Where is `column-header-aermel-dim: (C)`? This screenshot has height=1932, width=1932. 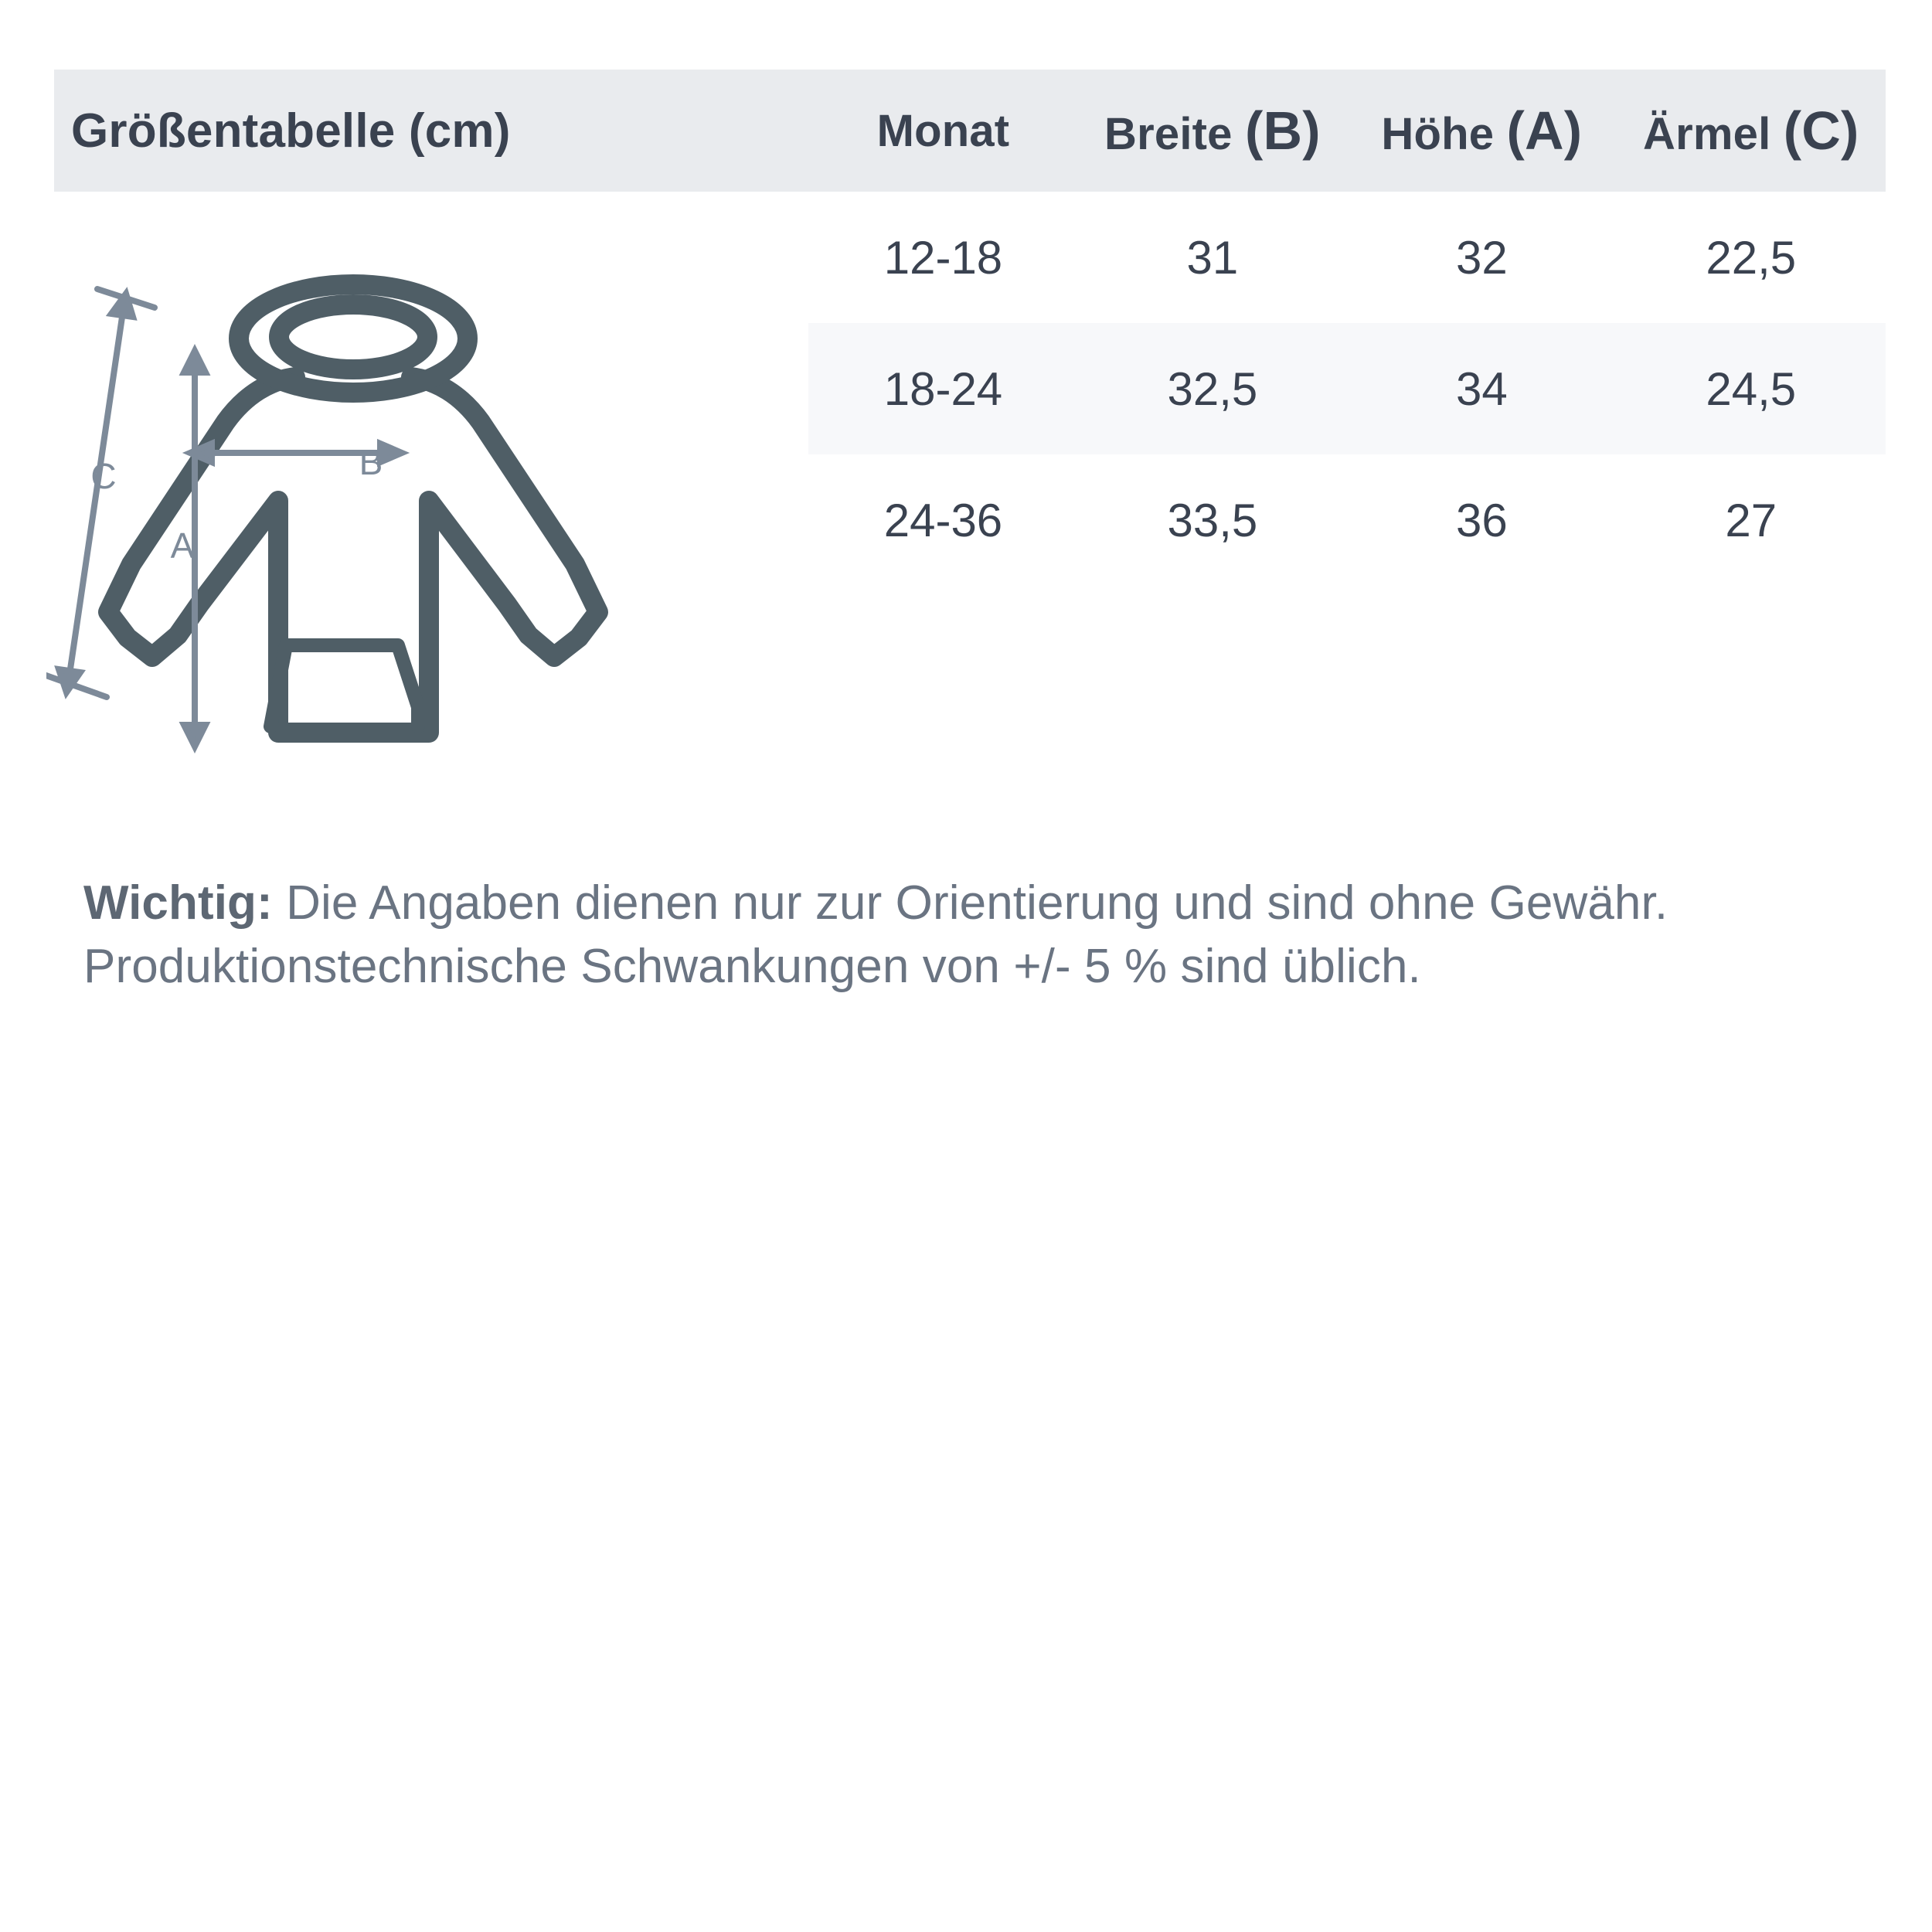 column-header-aermel-dim: (C) is located at coordinates (1821, 130).